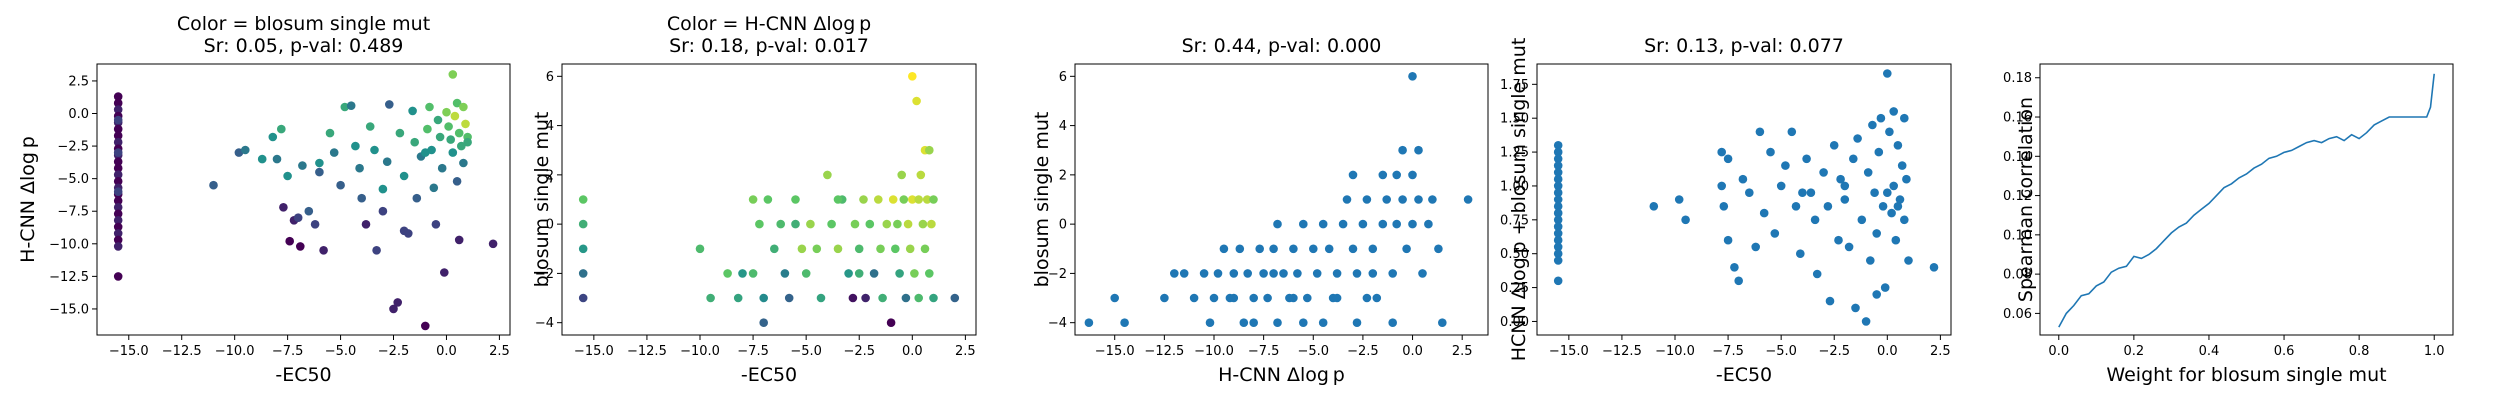  I want to click on y-axis-label: blosum single mut, so click(542, 200).